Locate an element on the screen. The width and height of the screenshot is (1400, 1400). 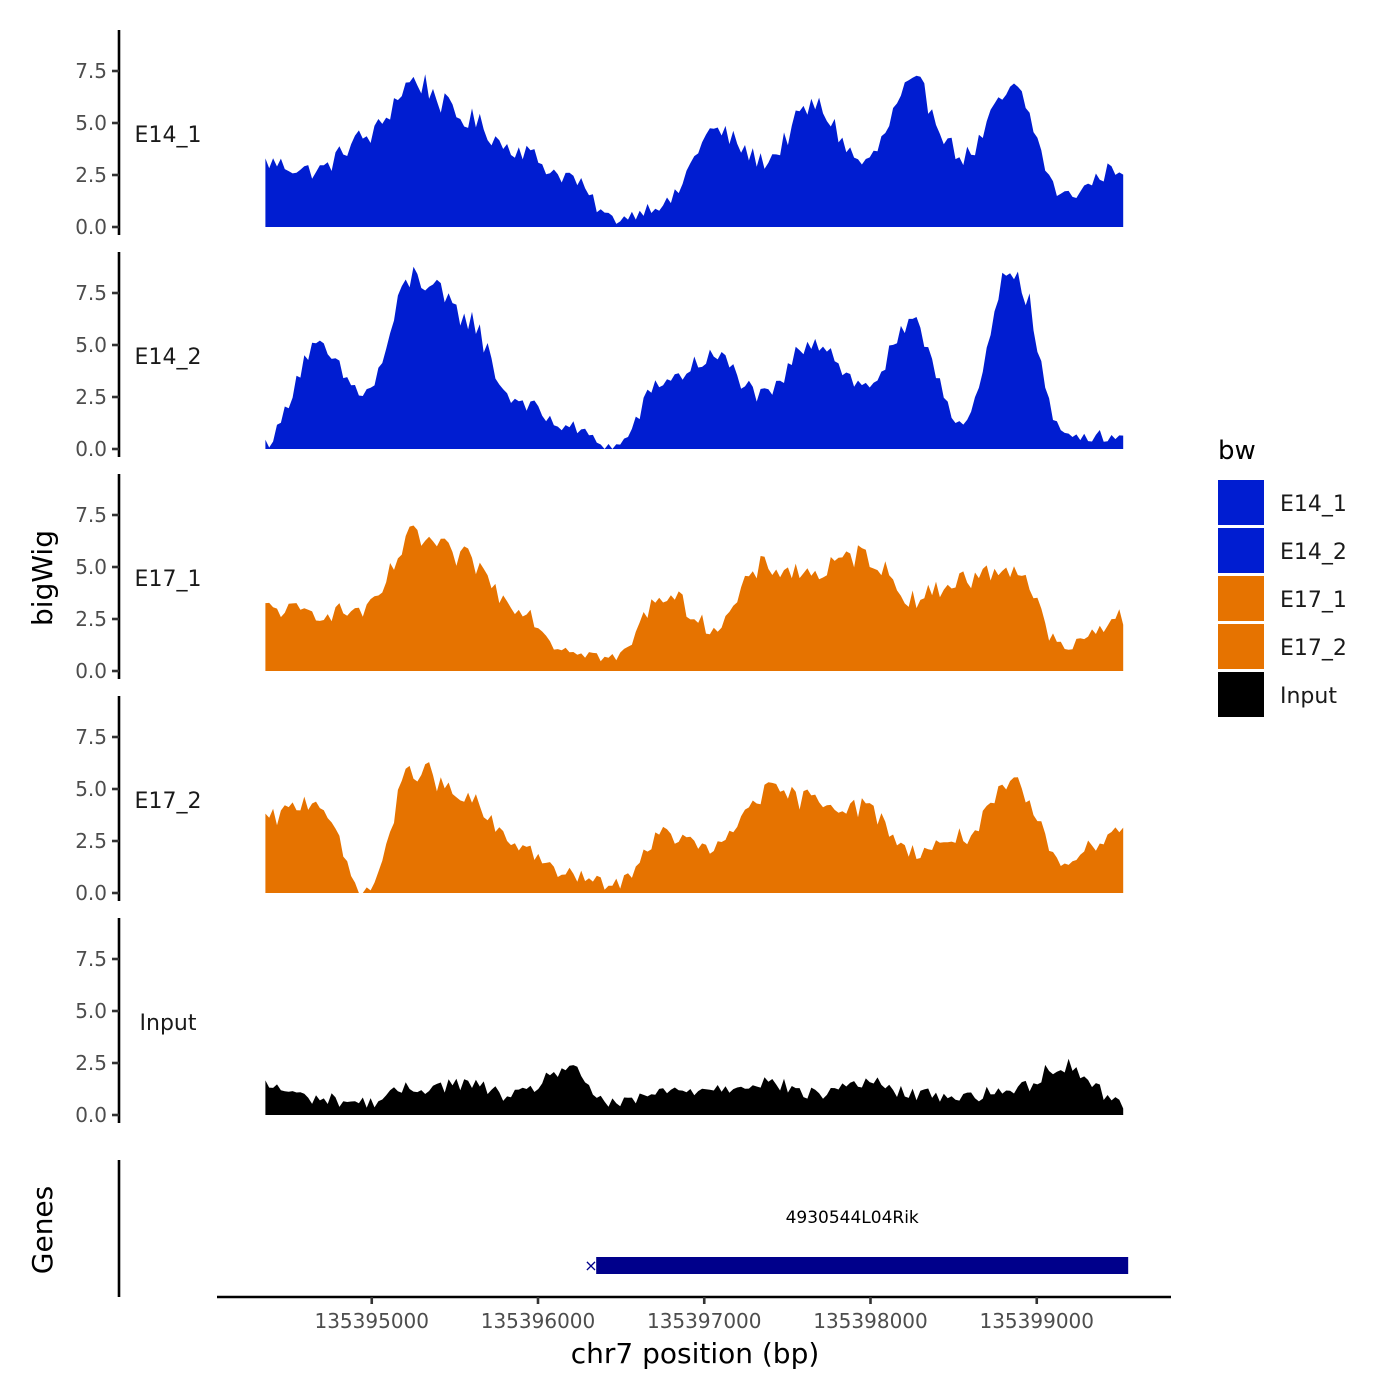
legend-label: E14_1 is located at coordinates (1313, 504).